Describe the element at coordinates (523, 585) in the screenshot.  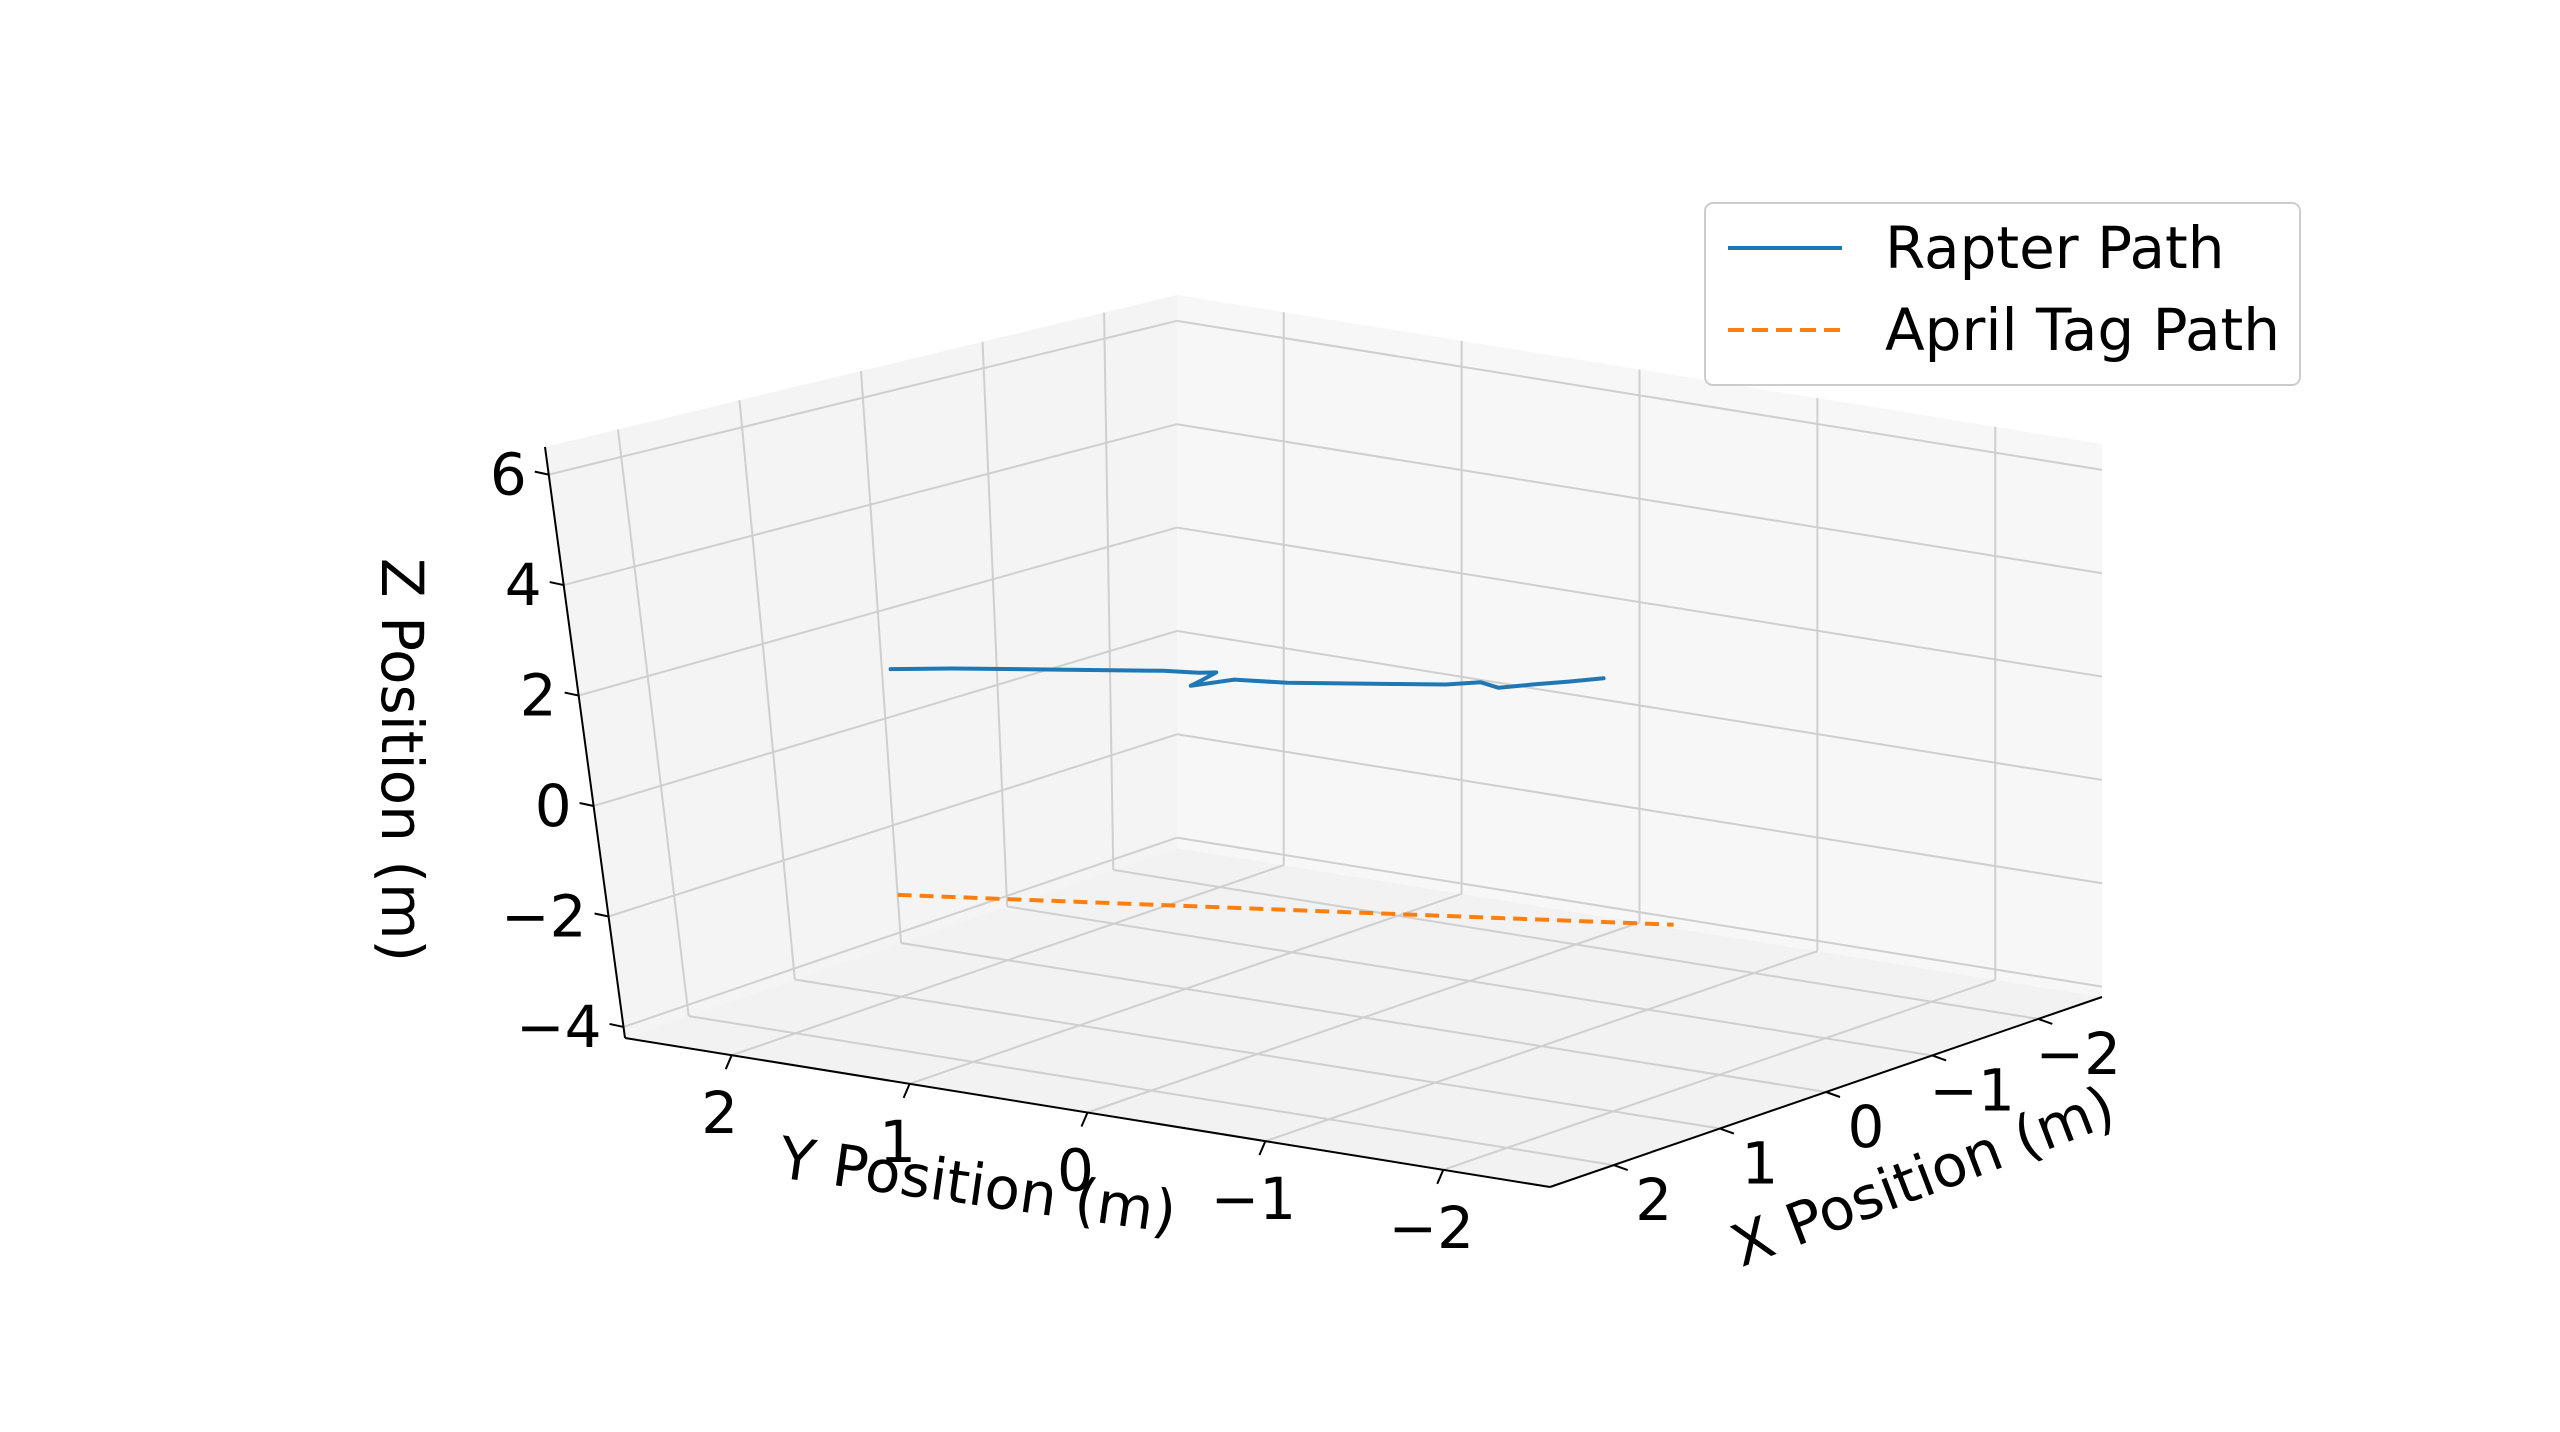
I see `z-tick-label: 4` at that location.